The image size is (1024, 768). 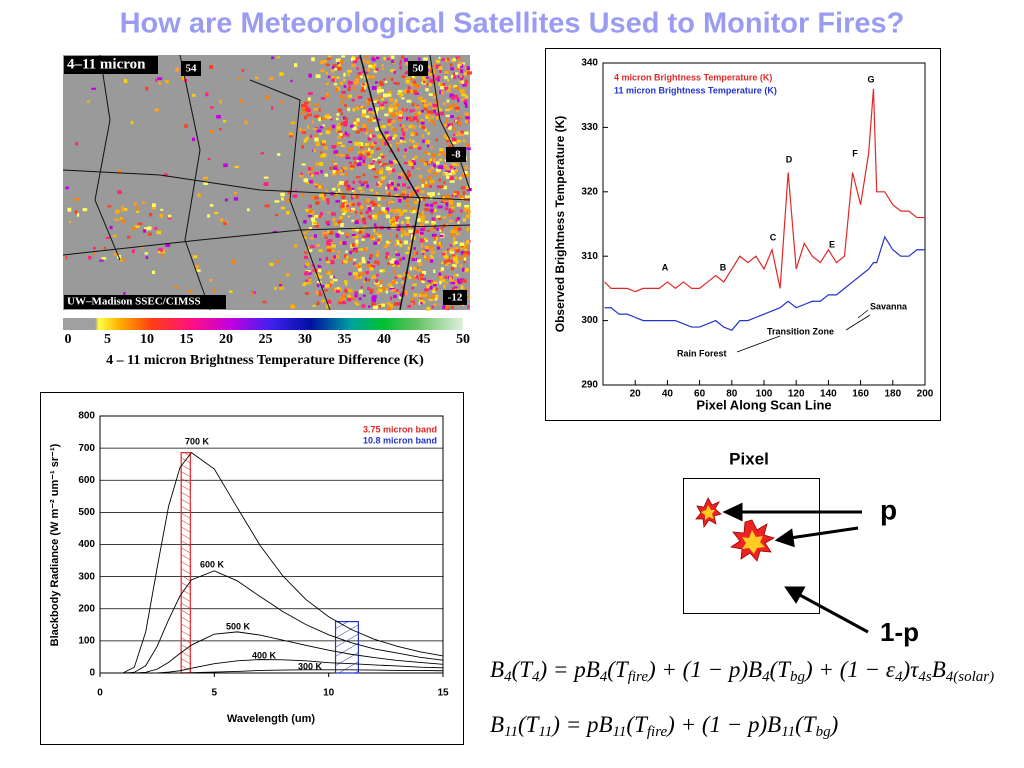 What do you see at coordinates (766, 677) in the screenshot?
I see `subscript: 4` at bounding box center [766, 677].